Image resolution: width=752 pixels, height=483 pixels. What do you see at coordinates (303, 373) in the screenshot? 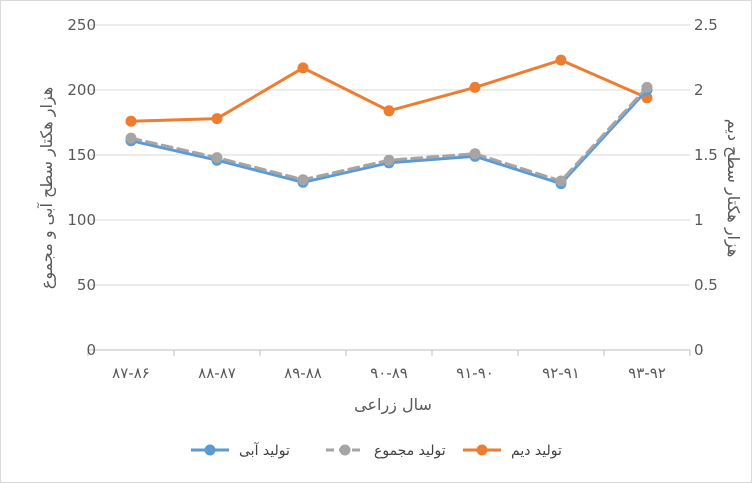
I see `x-tick-label: ۸۹-۸۸` at bounding box center [303, 373].